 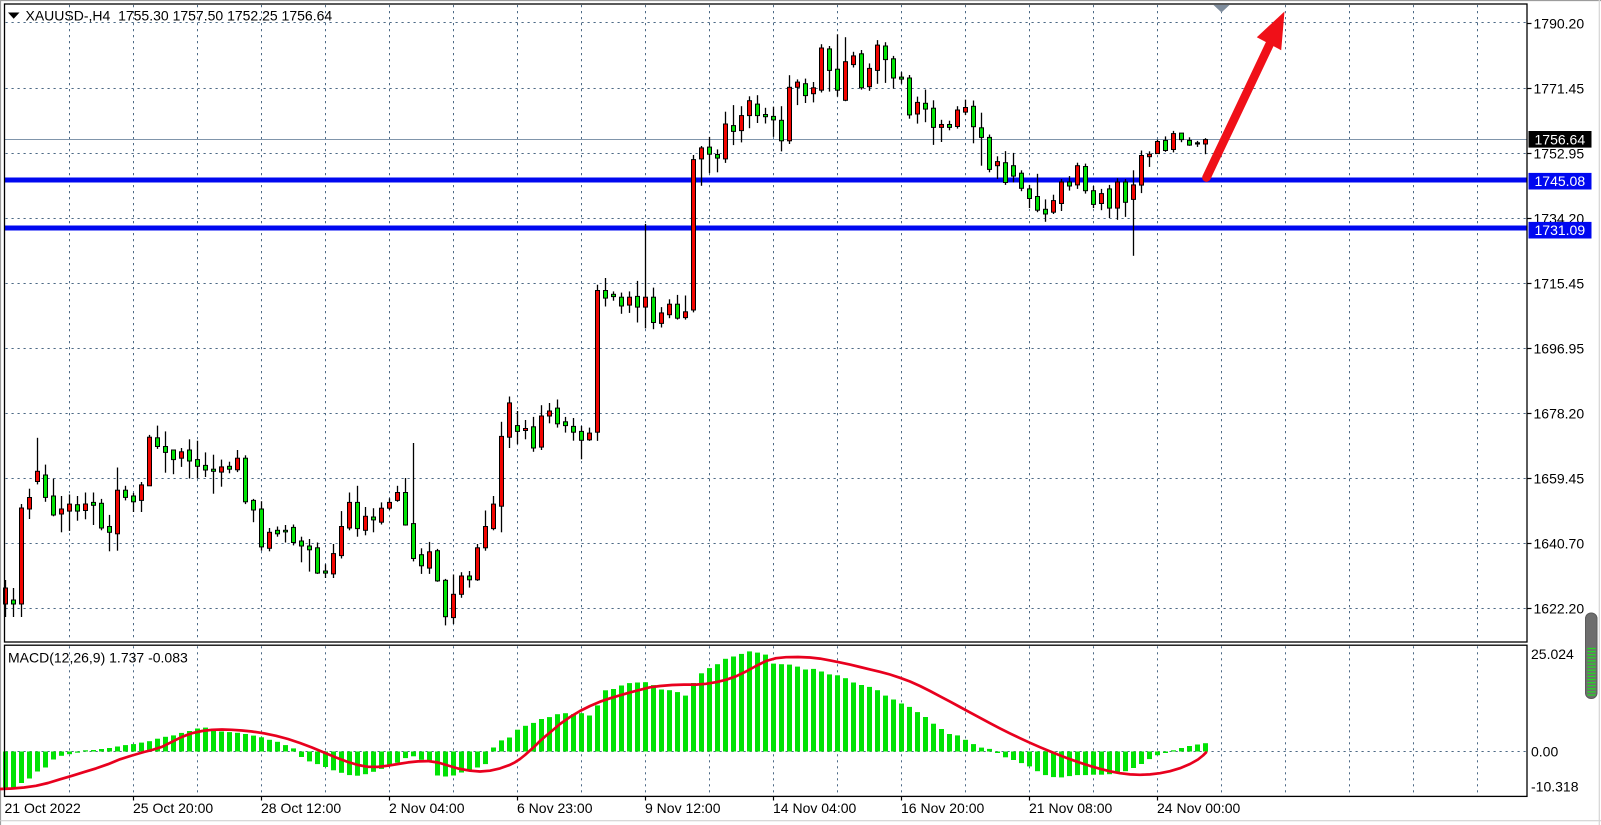 I want to click on svg-text: 1715.45, so click(x=1559, y=284).